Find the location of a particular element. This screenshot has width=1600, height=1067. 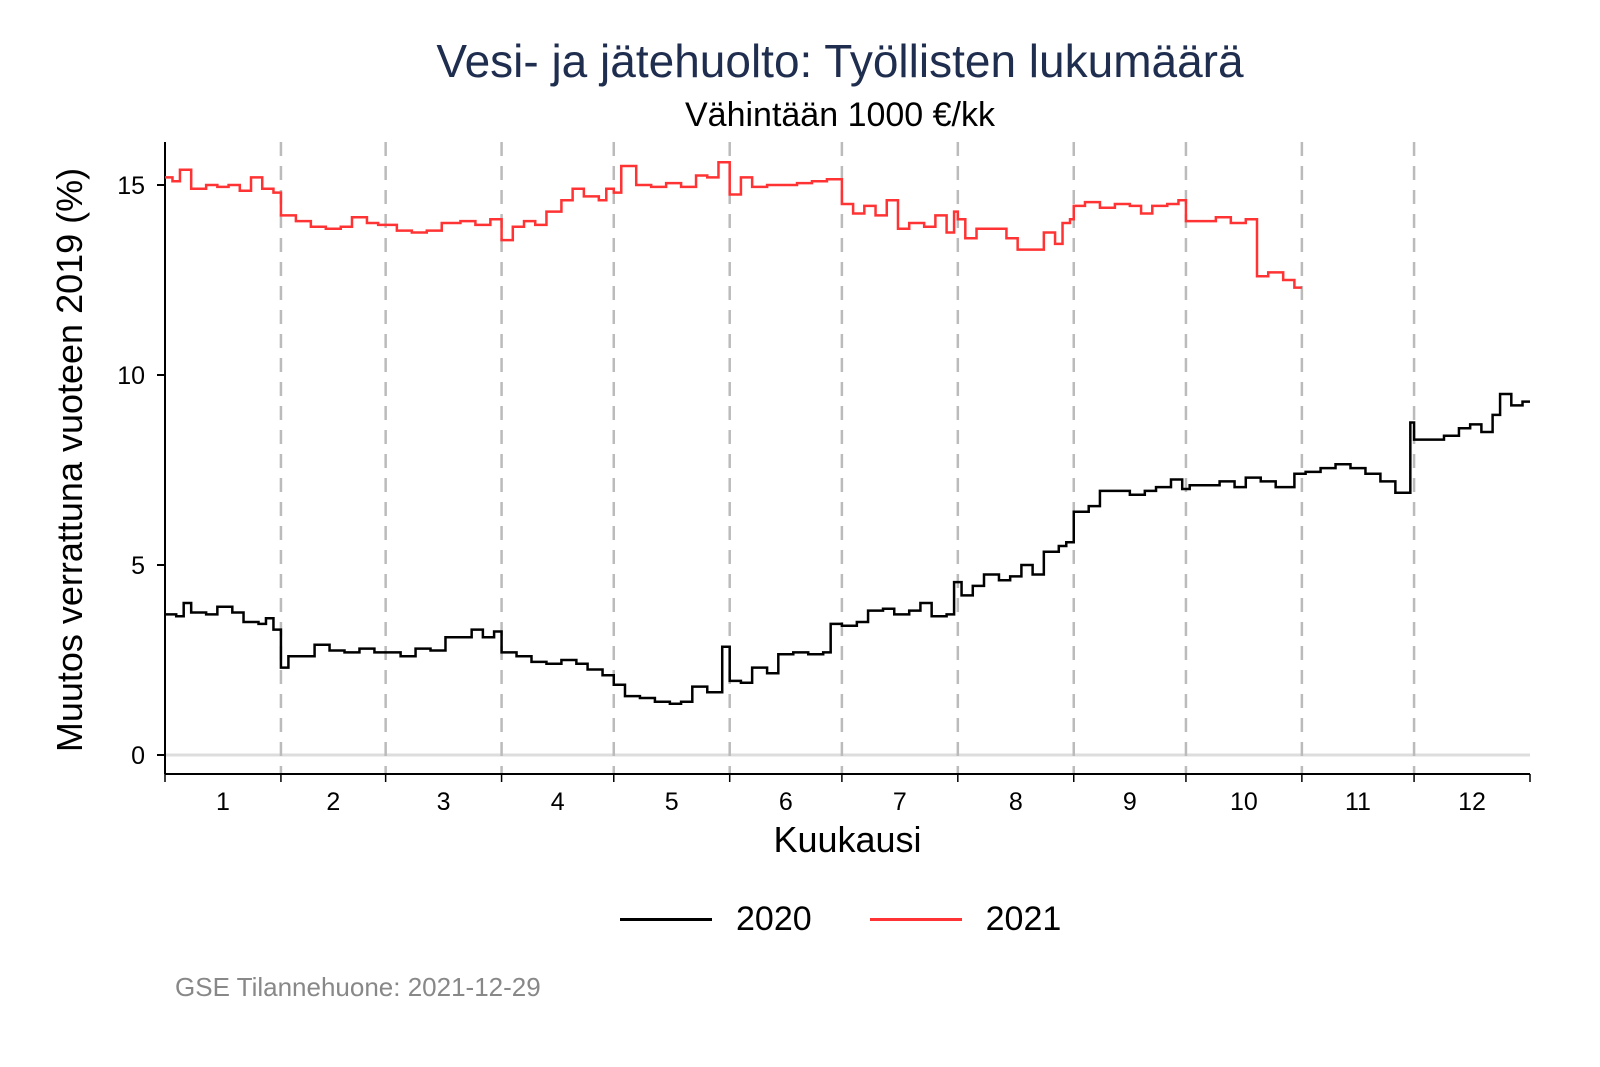

y-tick-label: 10 is located at coordinates (131, 376).